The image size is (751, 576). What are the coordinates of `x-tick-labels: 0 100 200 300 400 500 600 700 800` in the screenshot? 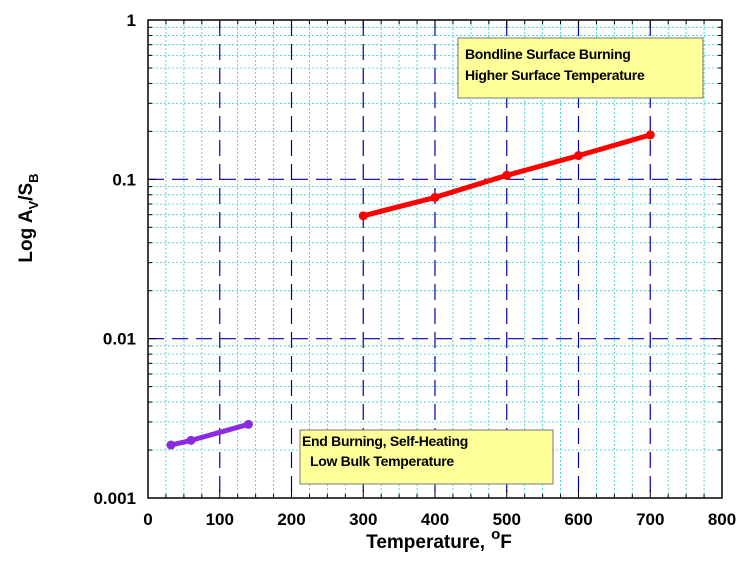 It's located at (439, 519).